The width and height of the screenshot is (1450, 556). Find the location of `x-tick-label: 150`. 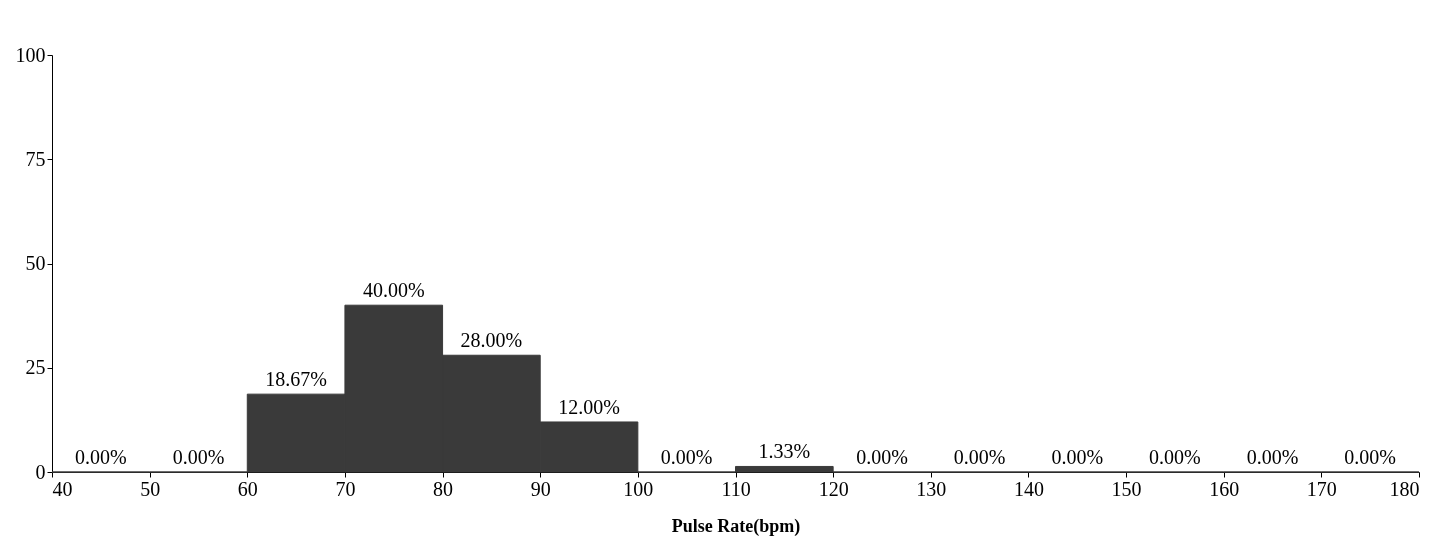

x-tick-label: 150 is located at coordinates (1126, 488).